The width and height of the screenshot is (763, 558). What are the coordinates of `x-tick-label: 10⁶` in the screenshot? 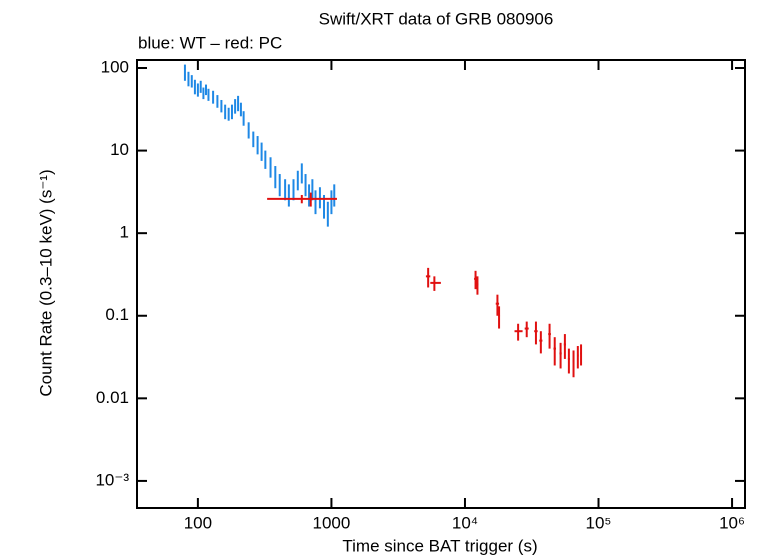 It's located at (732, 522).